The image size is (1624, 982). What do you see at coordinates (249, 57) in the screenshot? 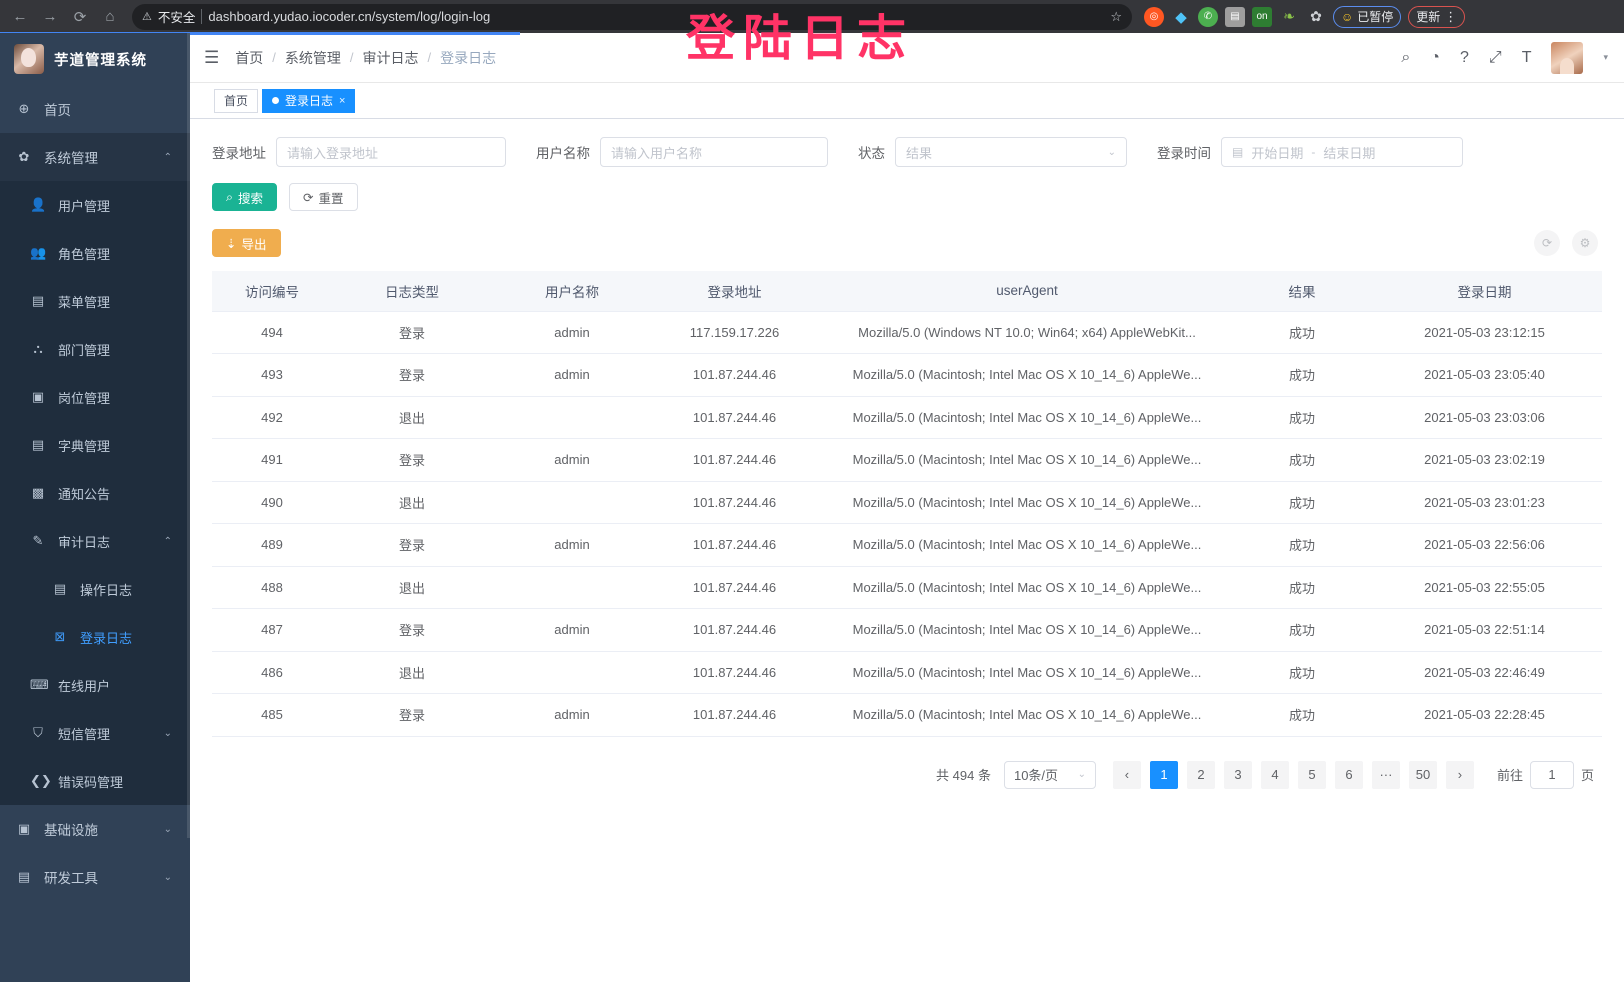
I see `breadcrumb-item-home: 首页` at bounding box center [249, 57].